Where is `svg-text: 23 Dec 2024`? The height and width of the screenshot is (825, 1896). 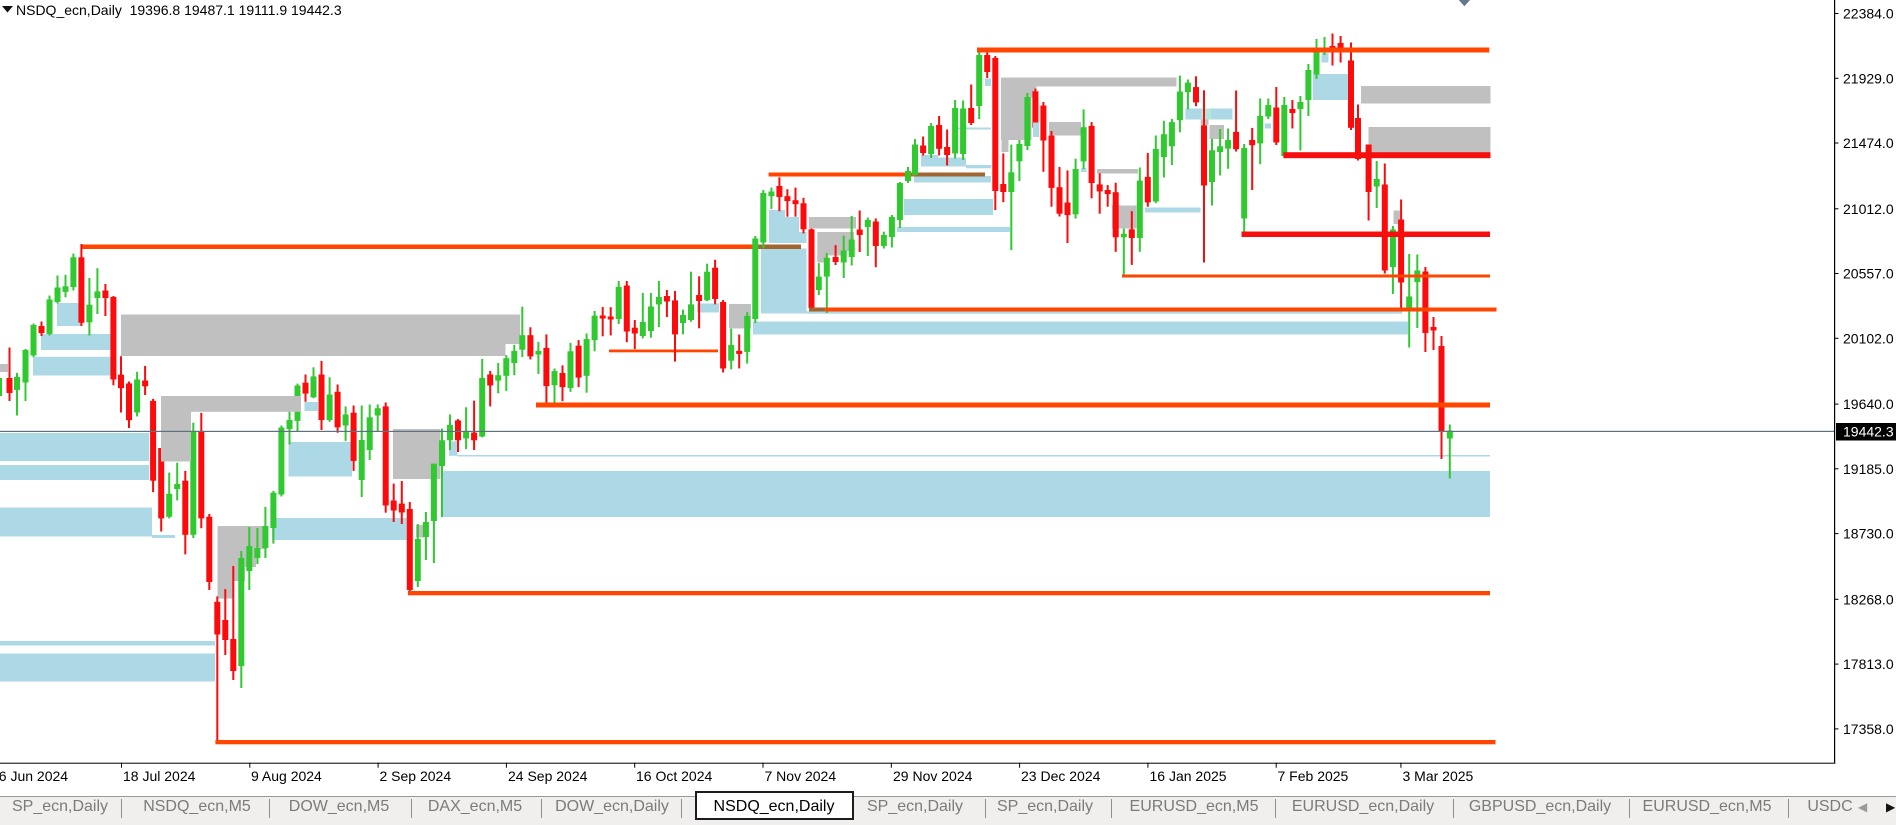
svg-text: 23 Dec 2024 is located at coordinates (1061, 776).